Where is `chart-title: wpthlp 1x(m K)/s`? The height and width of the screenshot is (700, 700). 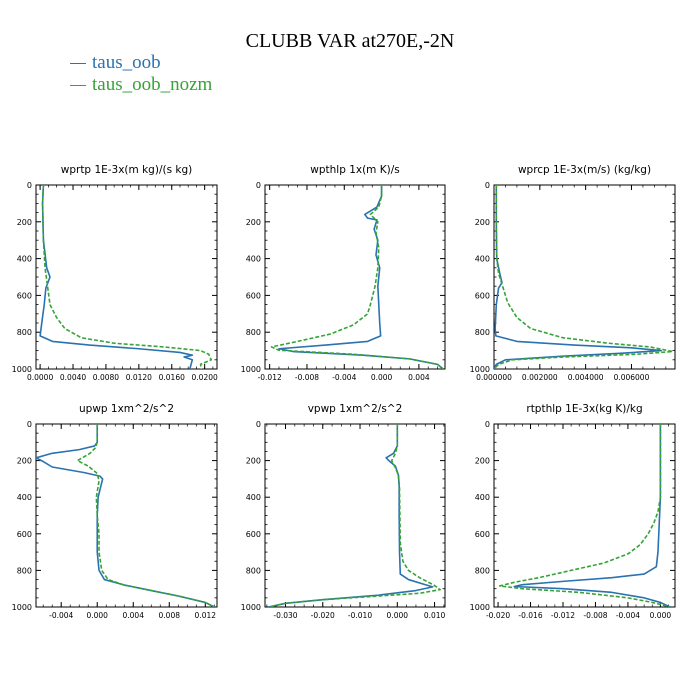 chart-title: wpthlp 1x(m K)/s is located at coordinates (355, 170).